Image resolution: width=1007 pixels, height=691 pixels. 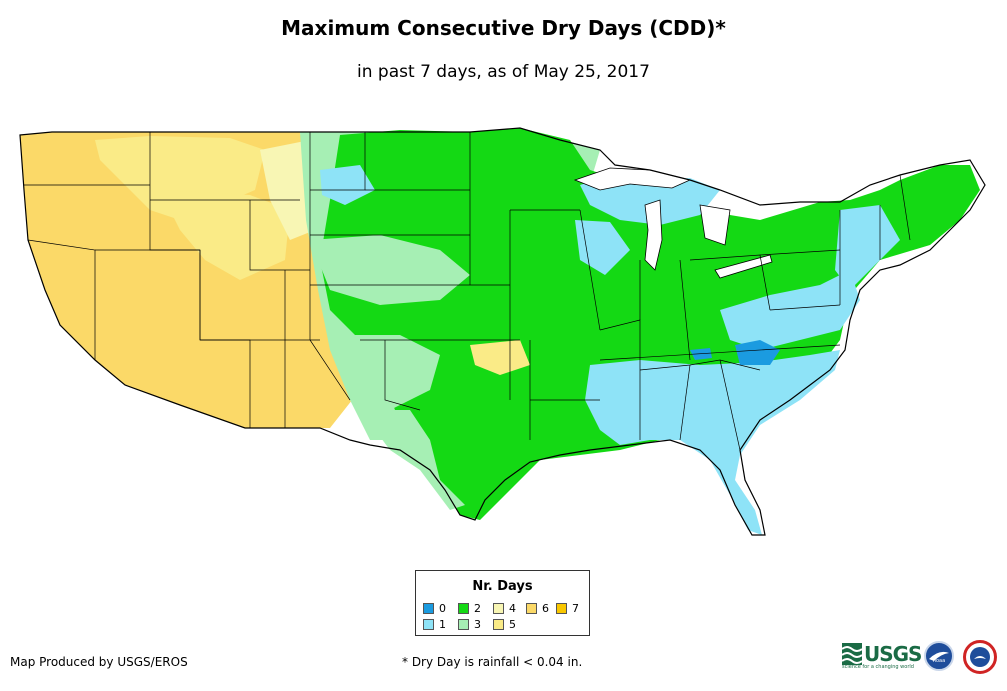 What do you see at coordinates (500, 357) in the screenshot?
I see `region-kansas-yellow` at bounding box center [500, 357].